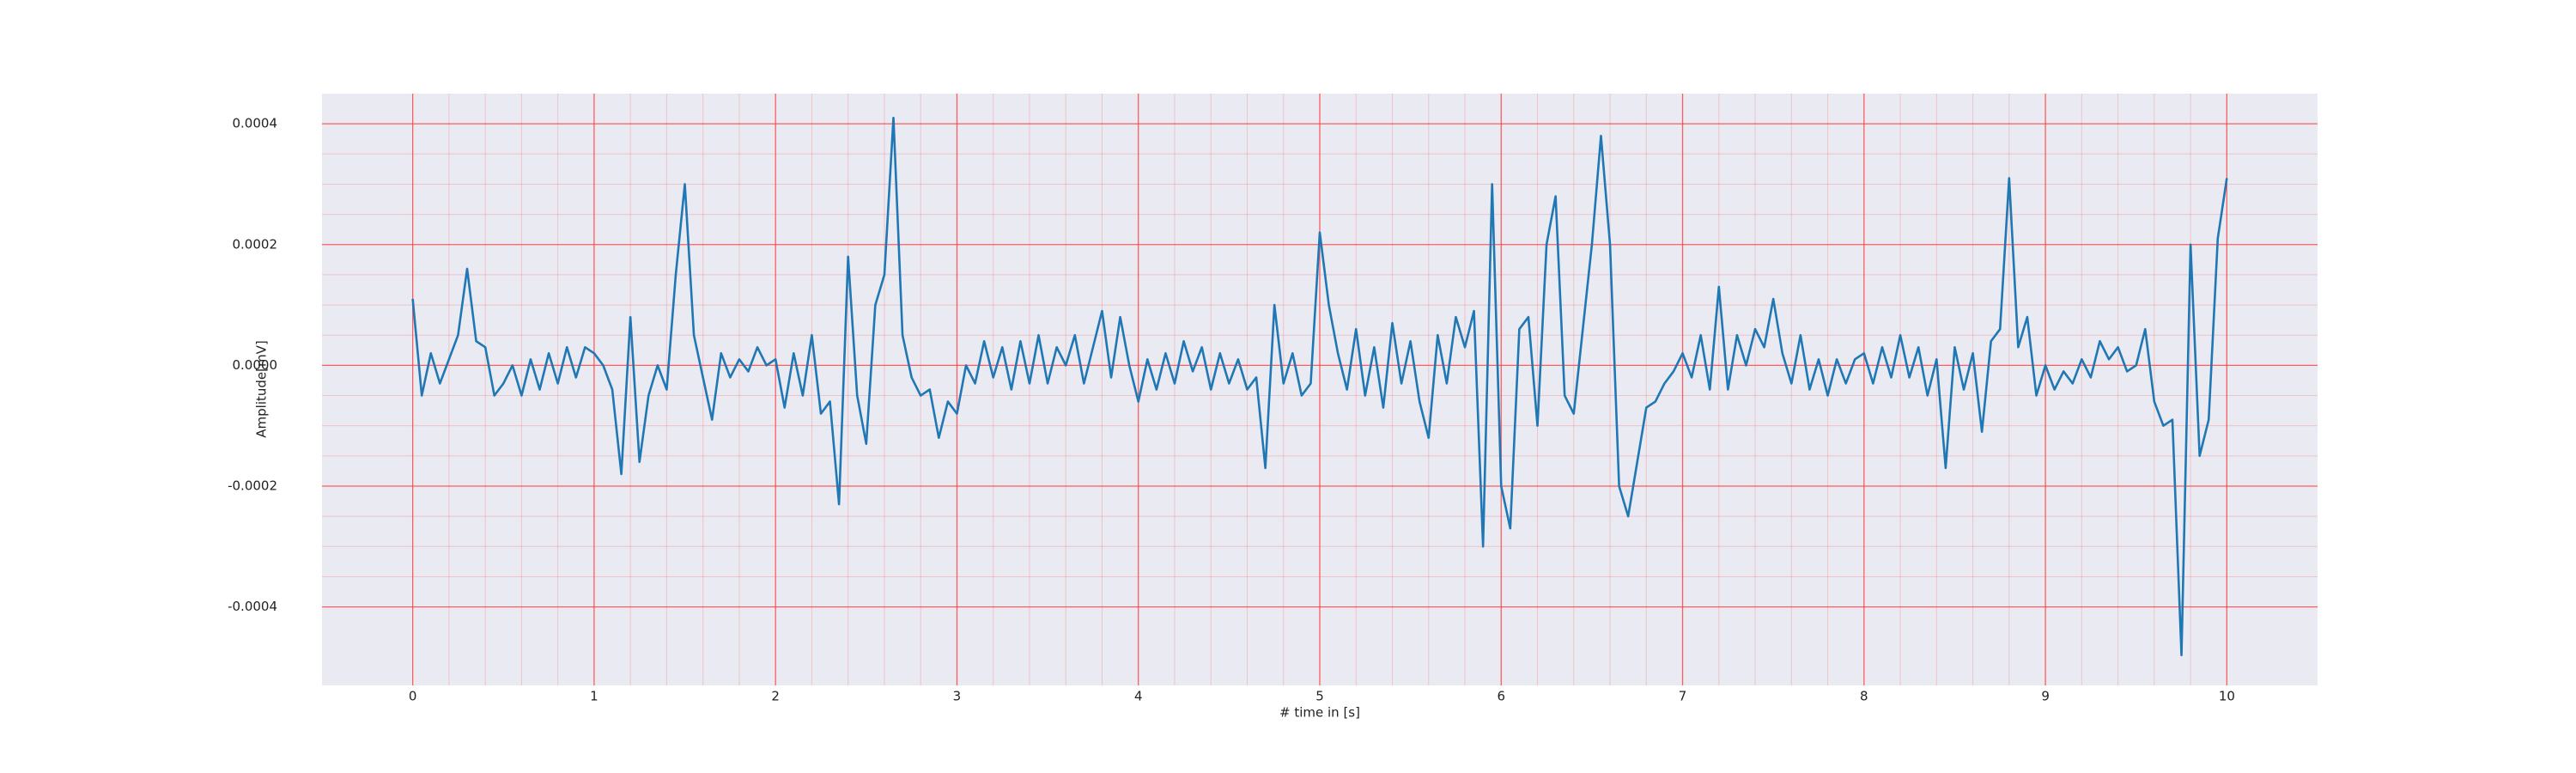 The height and width of the screenshot is (773, 2576). I want to click on x-axis-label: # time in [s], so click(1319, 713).